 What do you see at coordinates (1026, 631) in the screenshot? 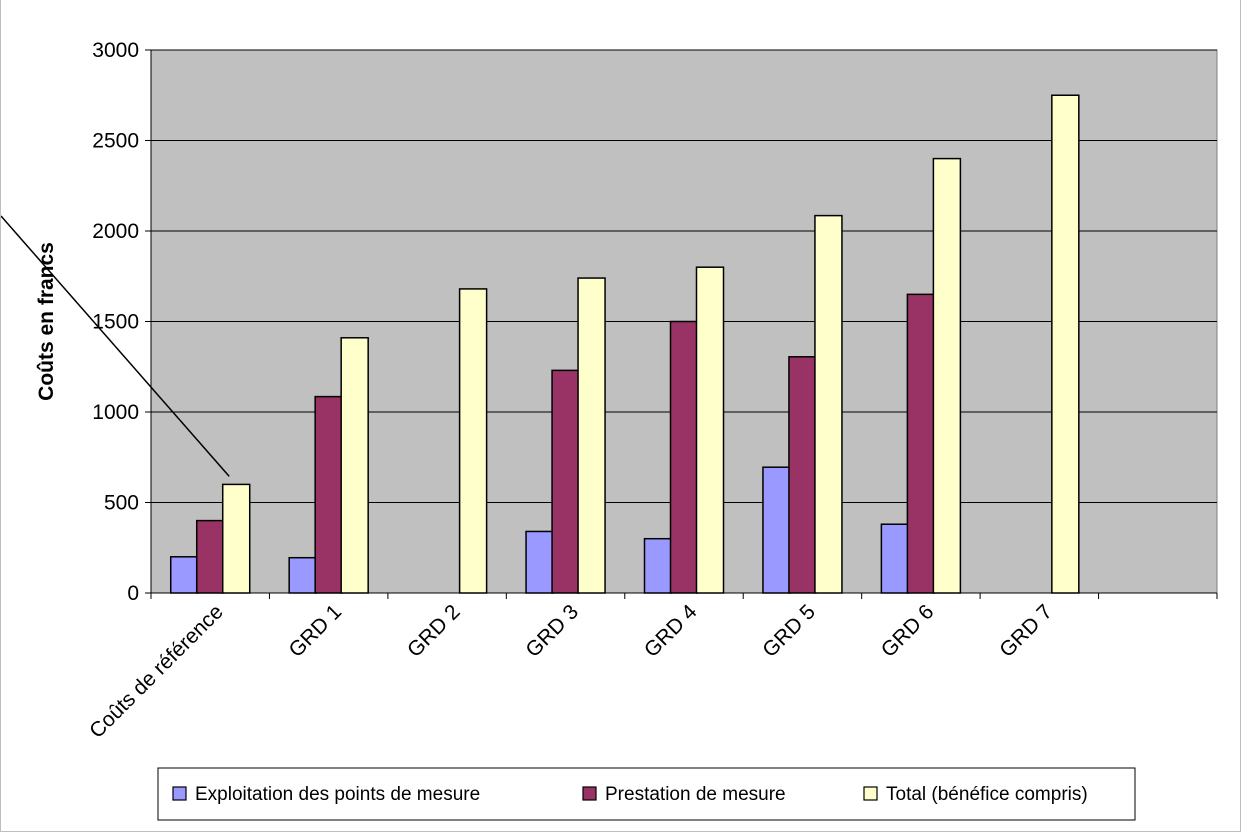
I see `x-tick-label: GRD 7` at bounding box center [1026, 631].